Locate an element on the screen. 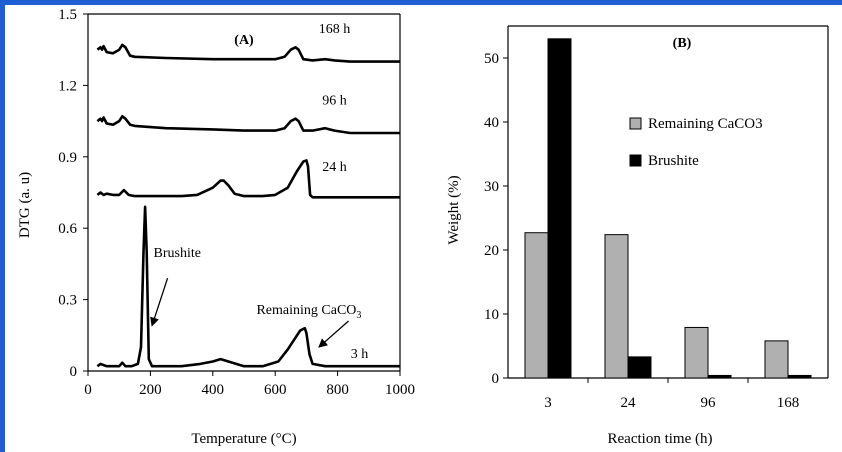 This screenshot has width=842, height=452. panel-label-b: (B) is located at coordinates (682, 43).